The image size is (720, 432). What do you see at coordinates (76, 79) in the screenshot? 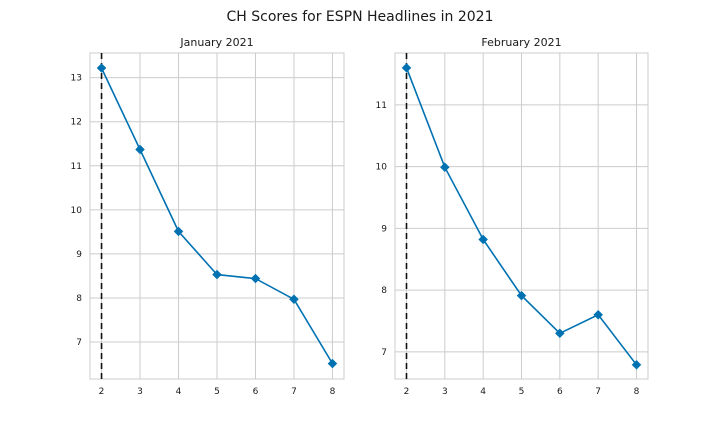
I see `y-tick-label: 13` at bounding box center [76, 79].